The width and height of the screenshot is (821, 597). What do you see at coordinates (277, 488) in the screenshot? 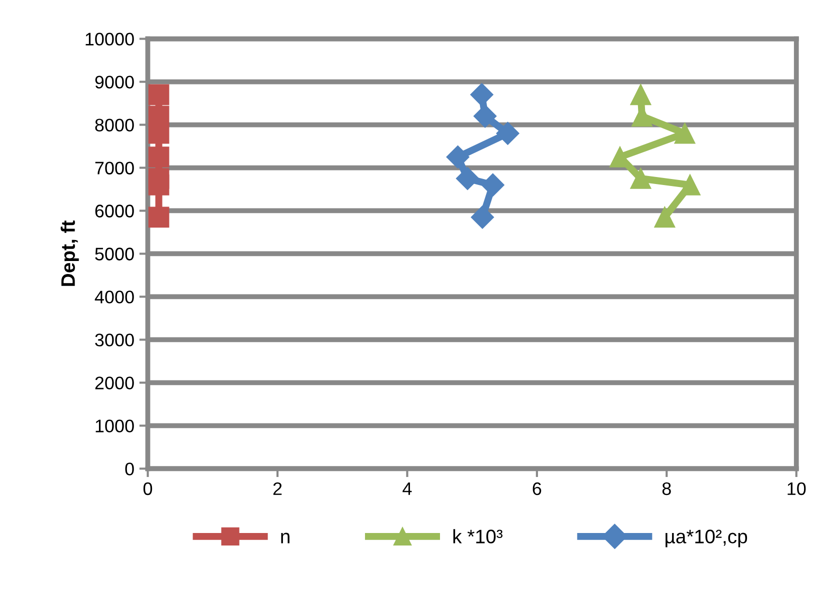
I see `x-tick-label: 2` at bounding box center [277, 488].